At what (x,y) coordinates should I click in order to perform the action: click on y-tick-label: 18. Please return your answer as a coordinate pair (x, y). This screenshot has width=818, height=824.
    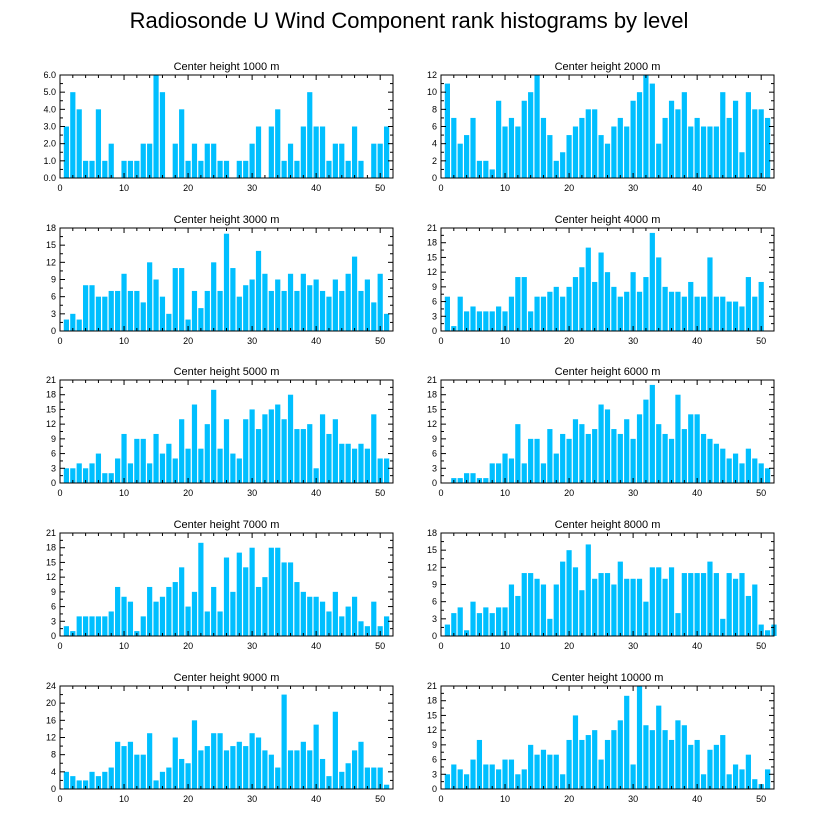
    Looking at the image, I should click on (432, 395).